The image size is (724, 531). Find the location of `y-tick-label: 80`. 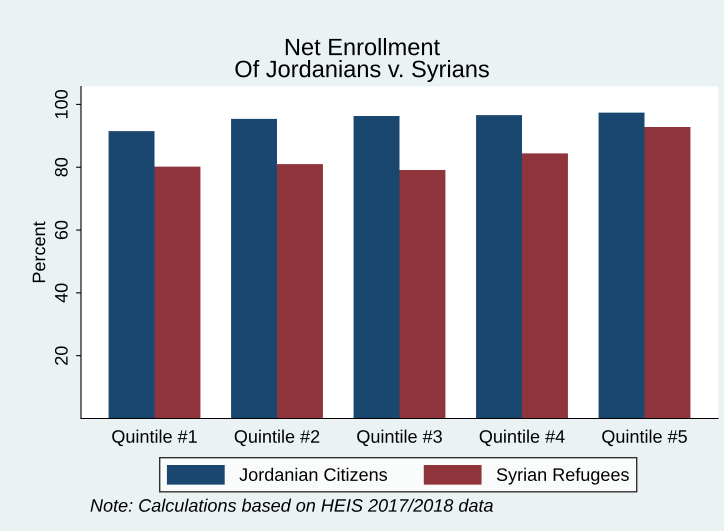

y-tick-label: 80 is located at coordinates (61, 167).